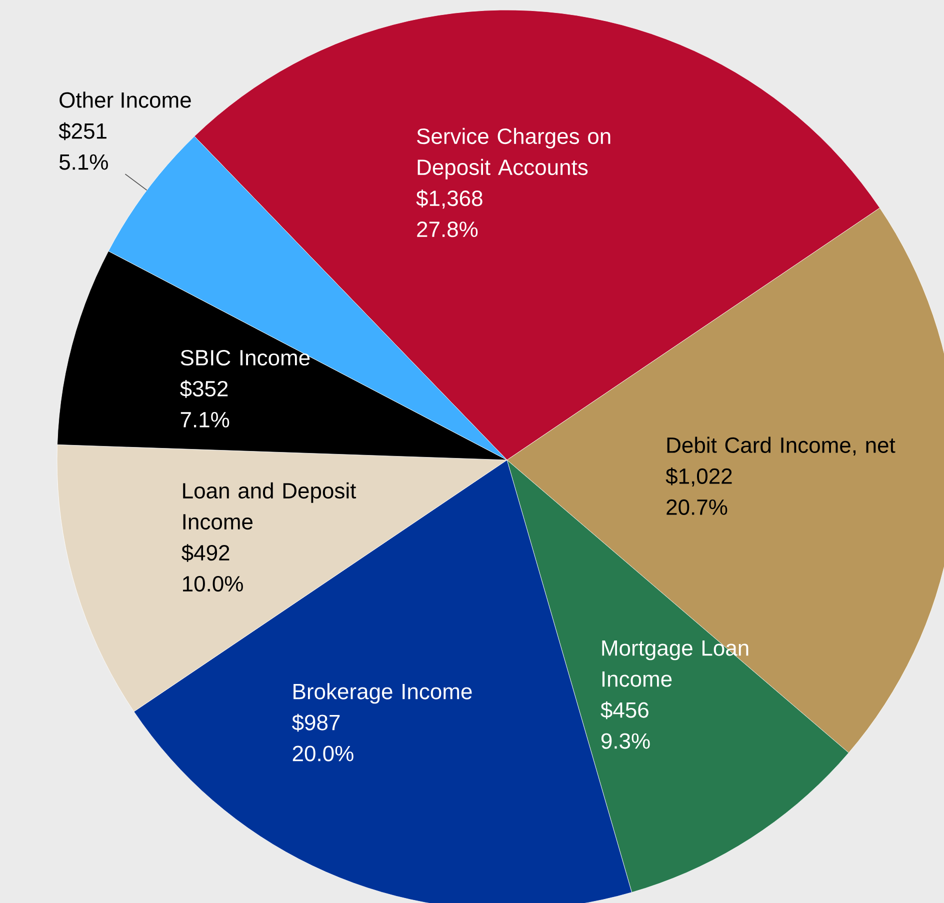  I want to click on text: 27.8%, so click(447, 229).